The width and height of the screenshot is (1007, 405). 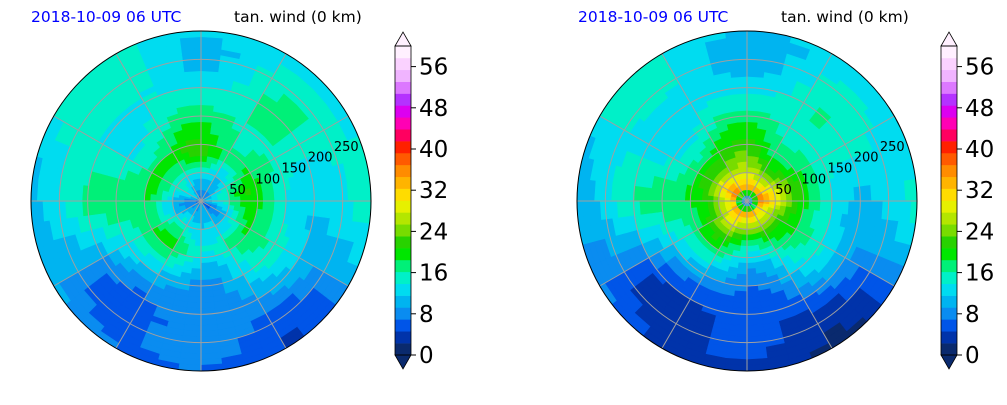 I want to click on colorbar-tick-label: 40, so click(x=979, y=150).